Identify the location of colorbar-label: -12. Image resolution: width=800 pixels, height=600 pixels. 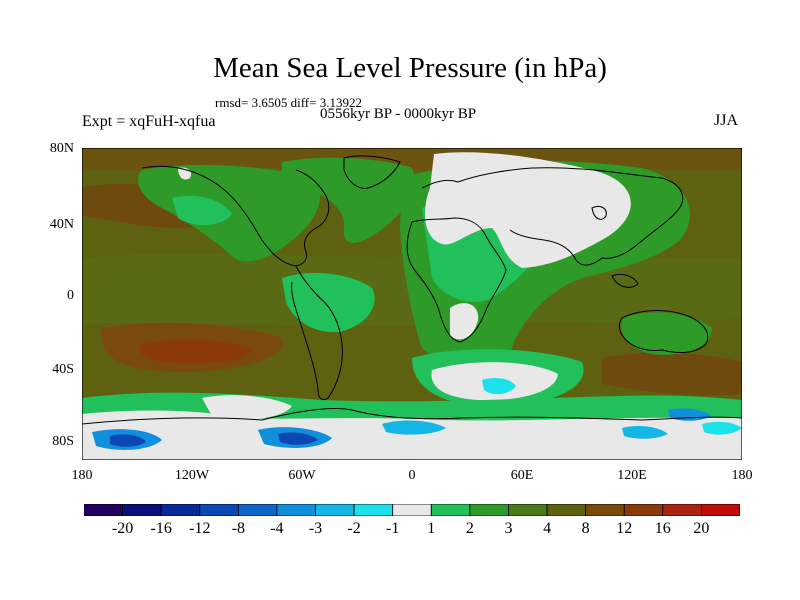
(200, 528).